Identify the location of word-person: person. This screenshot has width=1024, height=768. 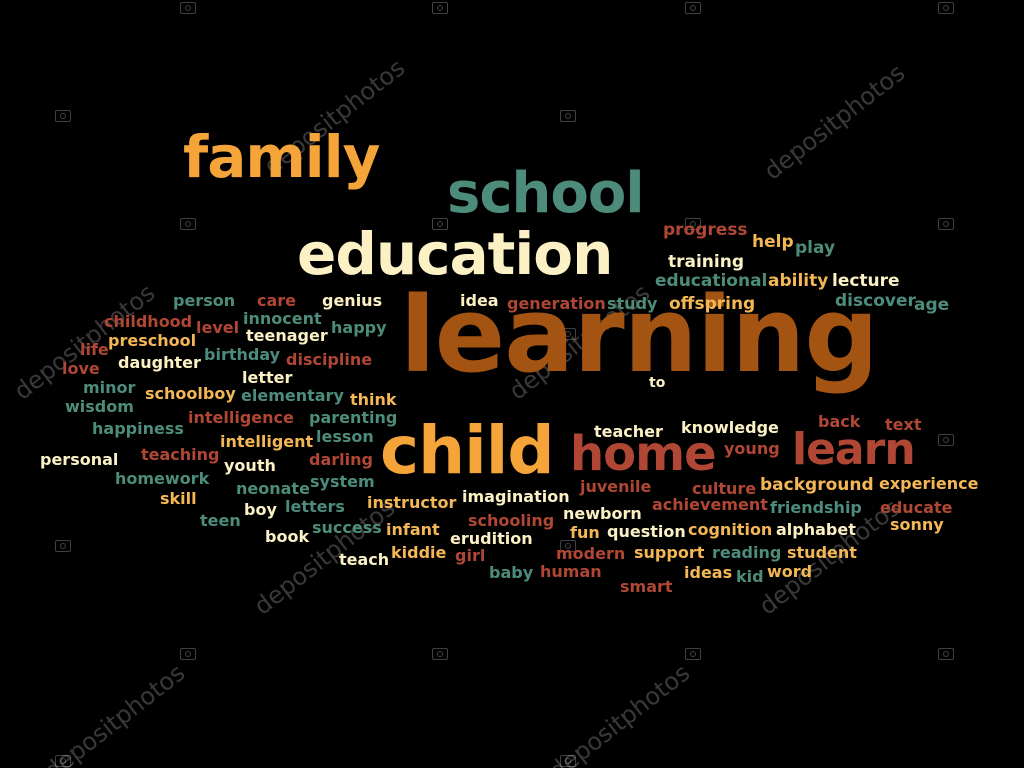
(204, 300).